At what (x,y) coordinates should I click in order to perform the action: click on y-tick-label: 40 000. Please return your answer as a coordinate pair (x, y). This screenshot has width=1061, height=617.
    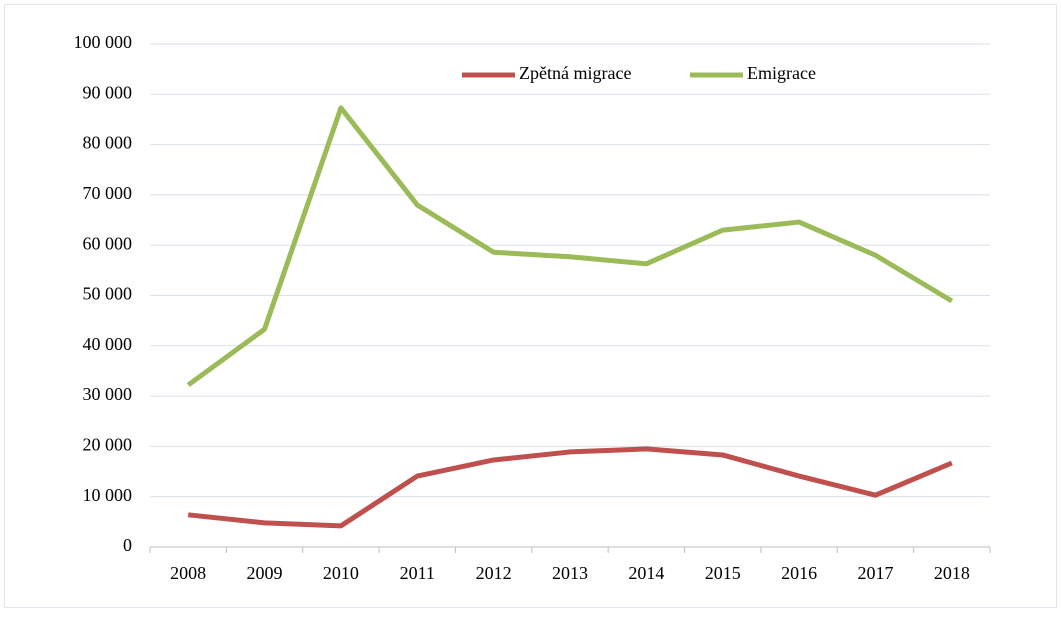
    Looking at the image, I should click on (108, 344).